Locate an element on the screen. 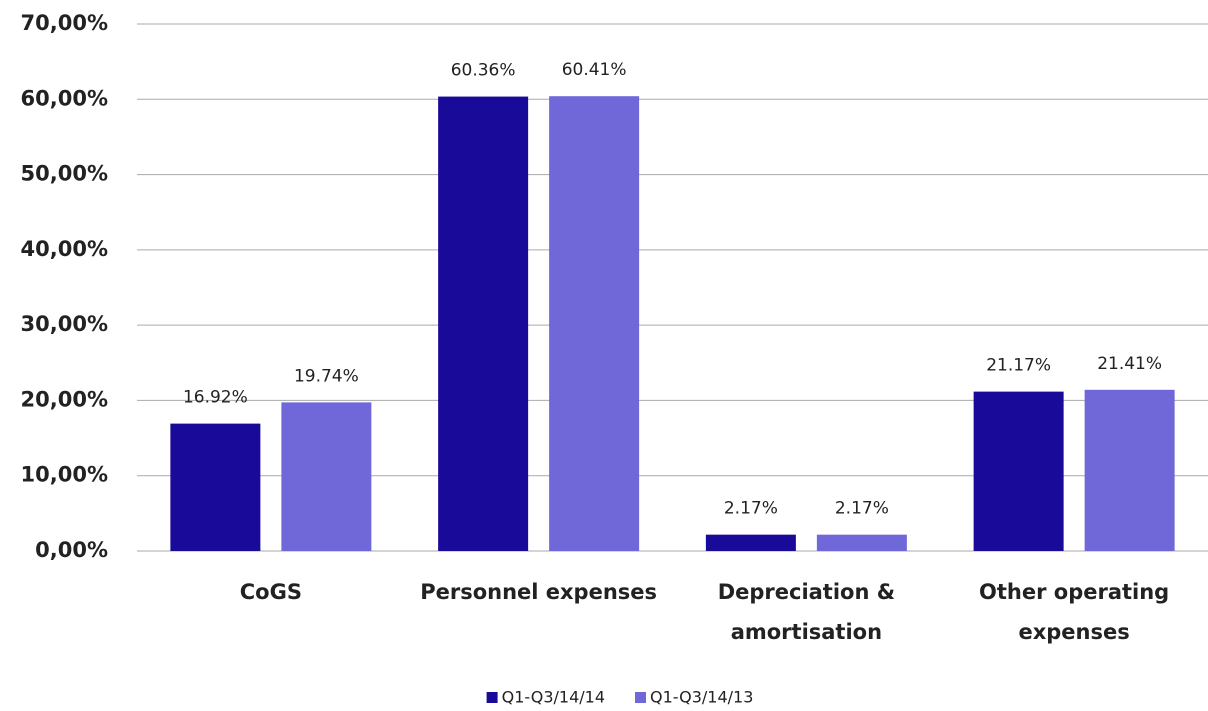  y-tick-label: 20,00% is located at coordinates (64, 399).